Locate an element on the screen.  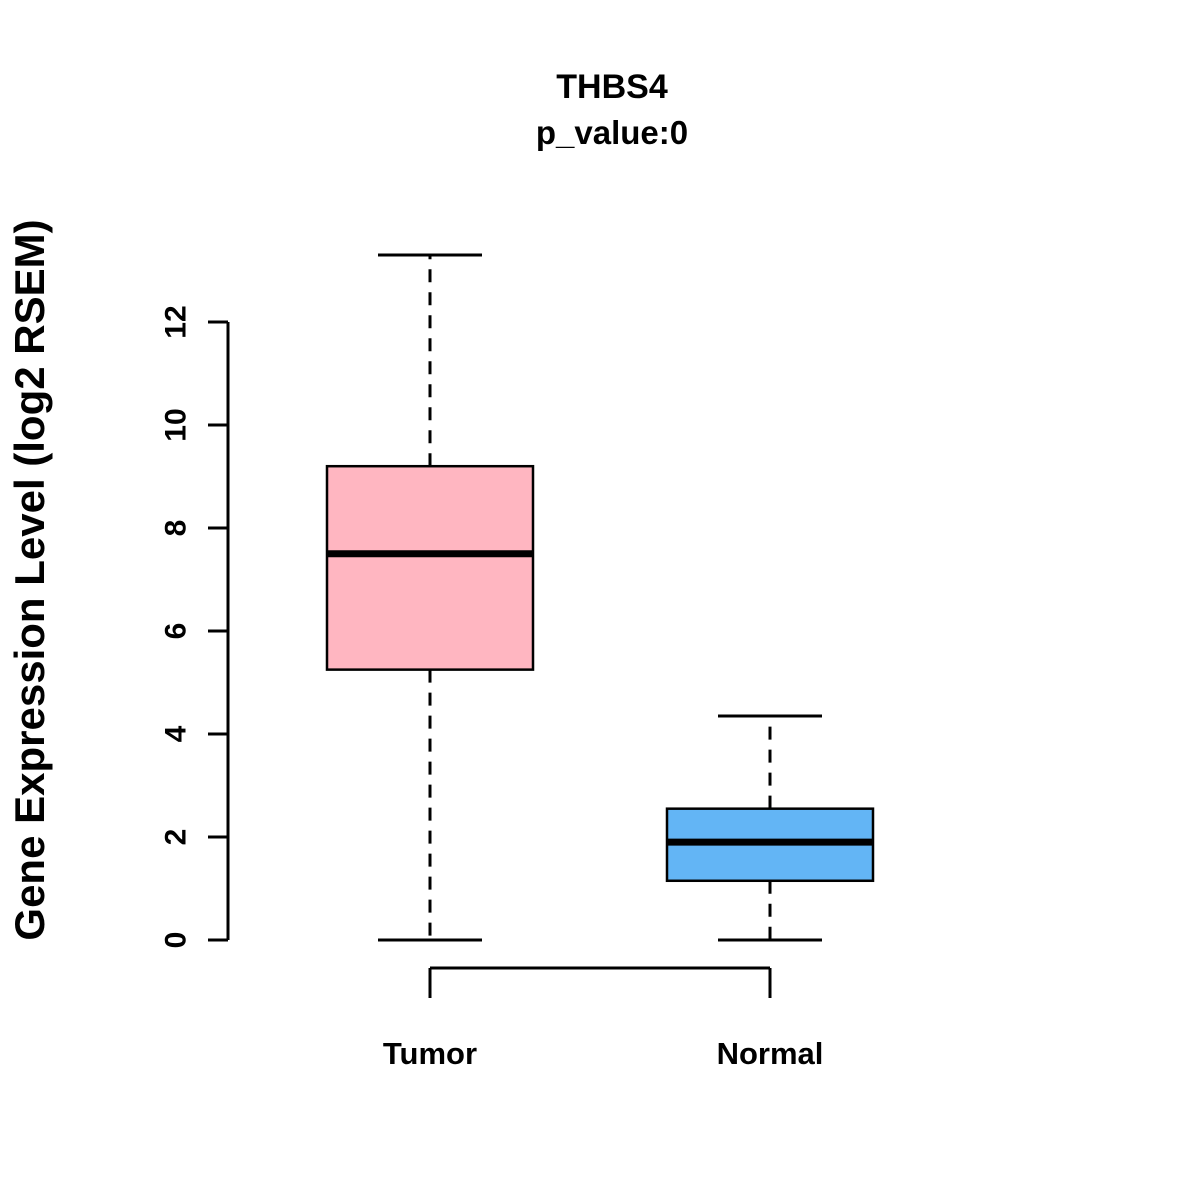
y-tick-label: 0 is located at coordinates (176, 940).